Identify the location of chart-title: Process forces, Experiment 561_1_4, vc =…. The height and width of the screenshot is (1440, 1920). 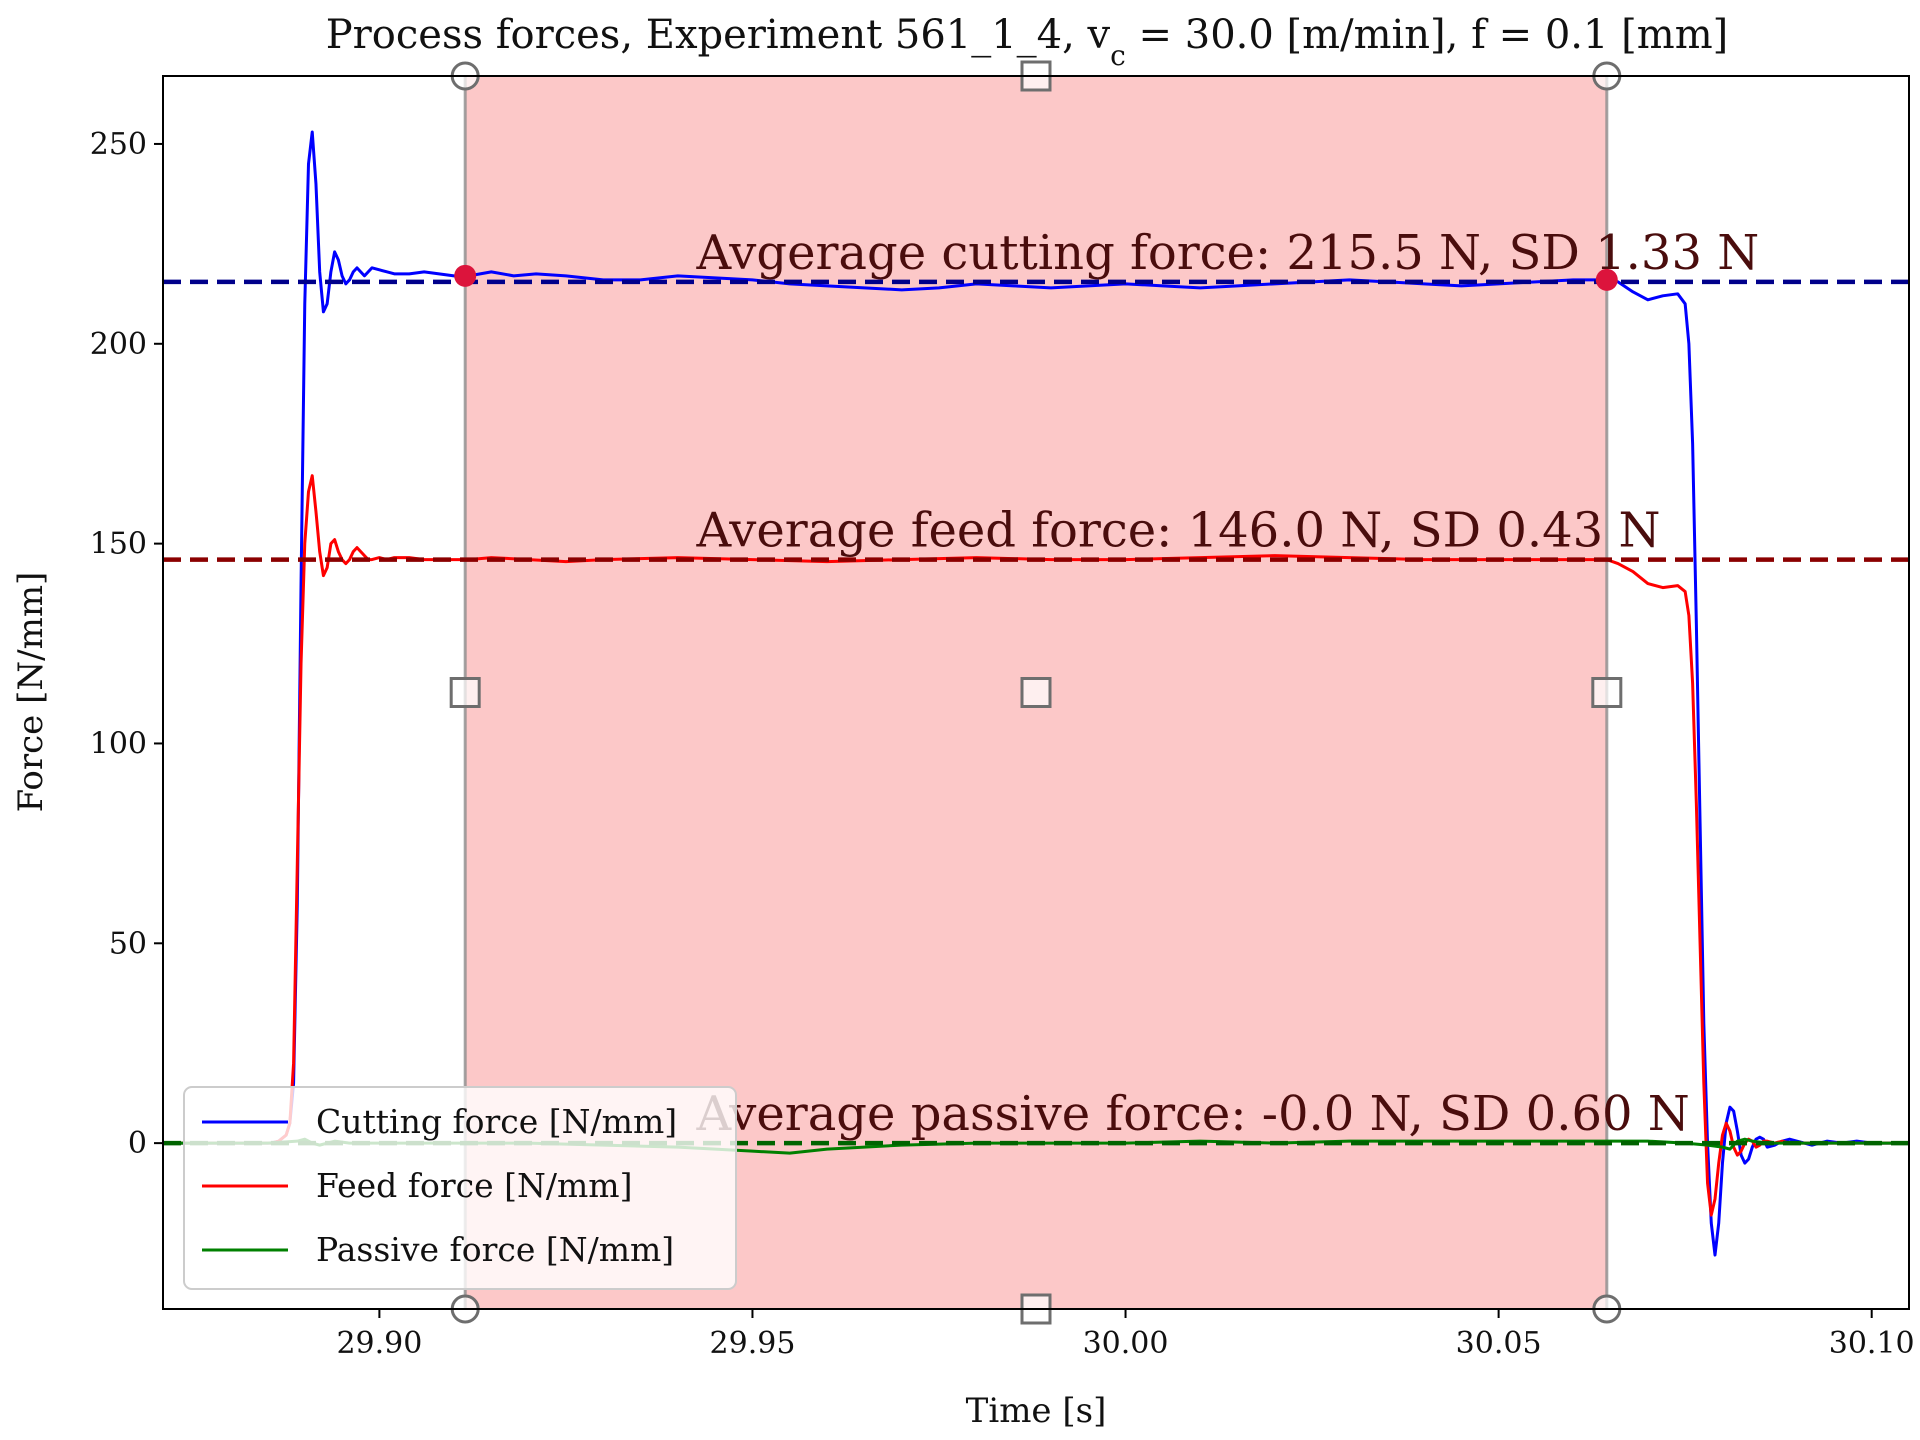
(1027, 42).